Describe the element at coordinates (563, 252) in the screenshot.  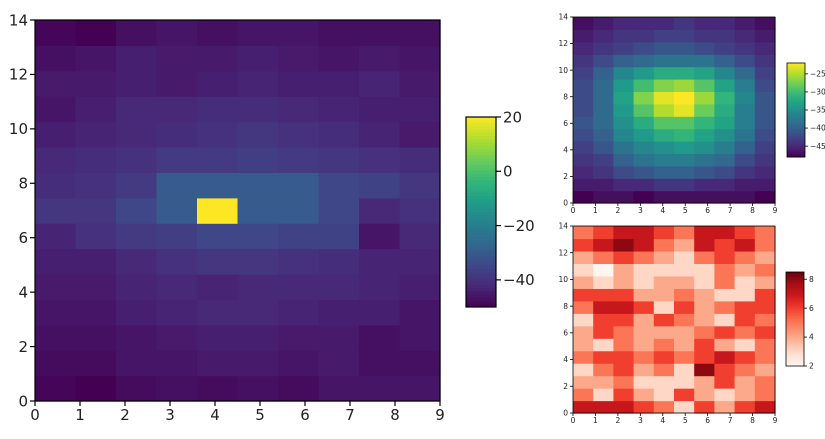
I see `y-tick-label: 12` at that location.